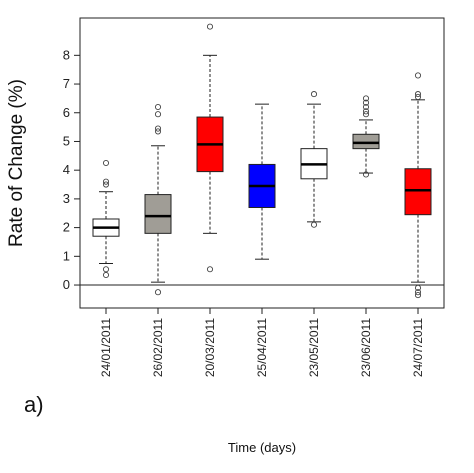  What do you see at coordinates (66, 198) in the screenshot?
I see `y-tick-label: 3` at bounding box center [66, 198].